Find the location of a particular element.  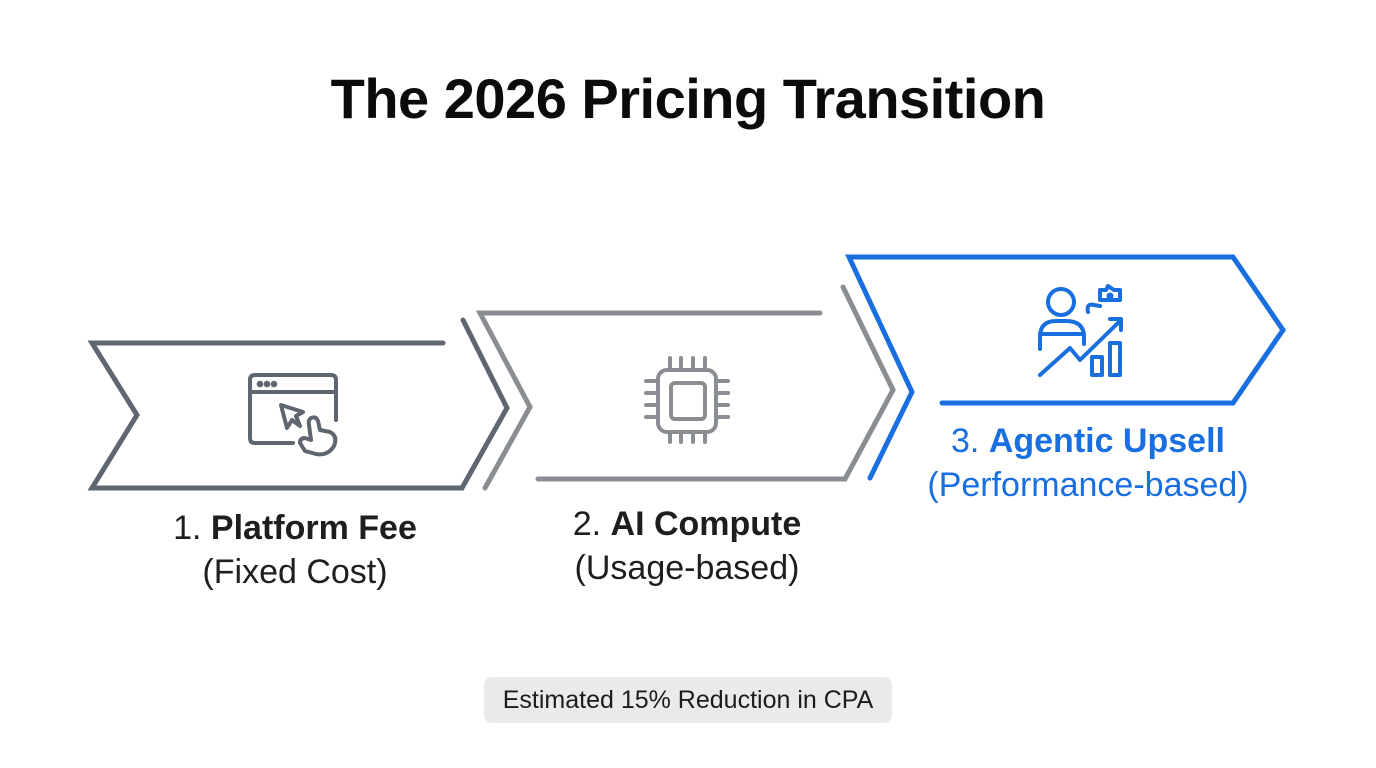

step-2-subtitle: (Usage-based) is located at coordinates (687, 568).